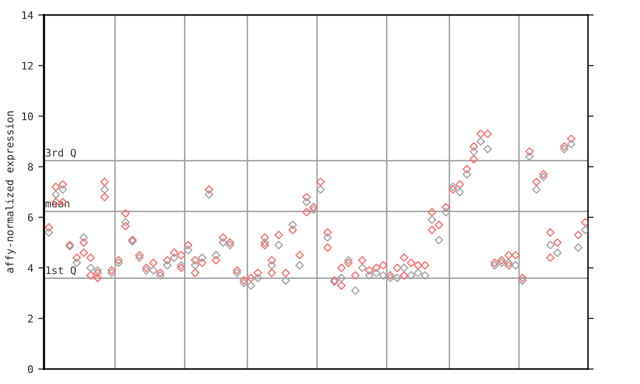 The height and width of the screenshot is (384, 640). I want to click on y-tick-label: 0, so click(30, 369).